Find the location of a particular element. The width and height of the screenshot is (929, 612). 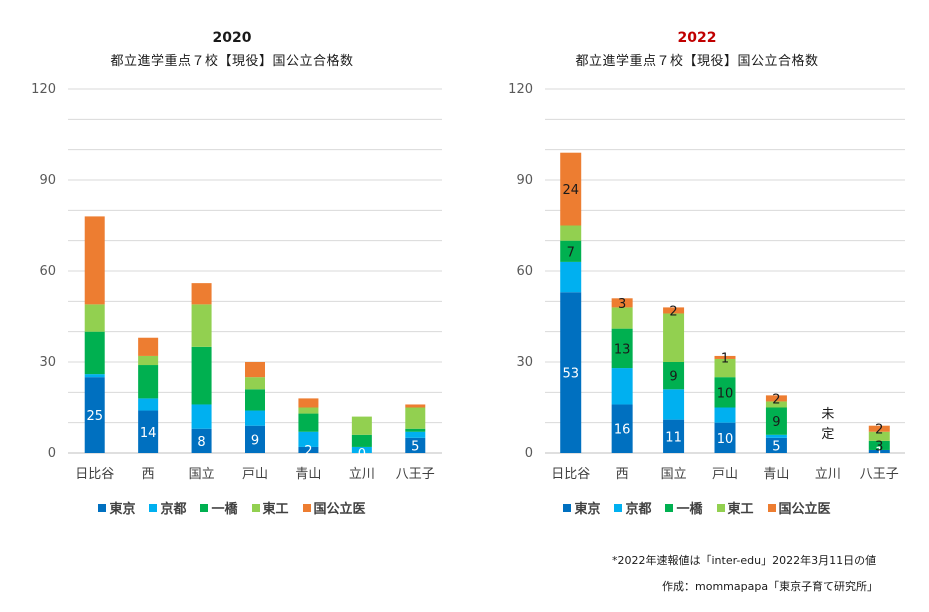

data-label: 53 is located at coordinates (570, 374).